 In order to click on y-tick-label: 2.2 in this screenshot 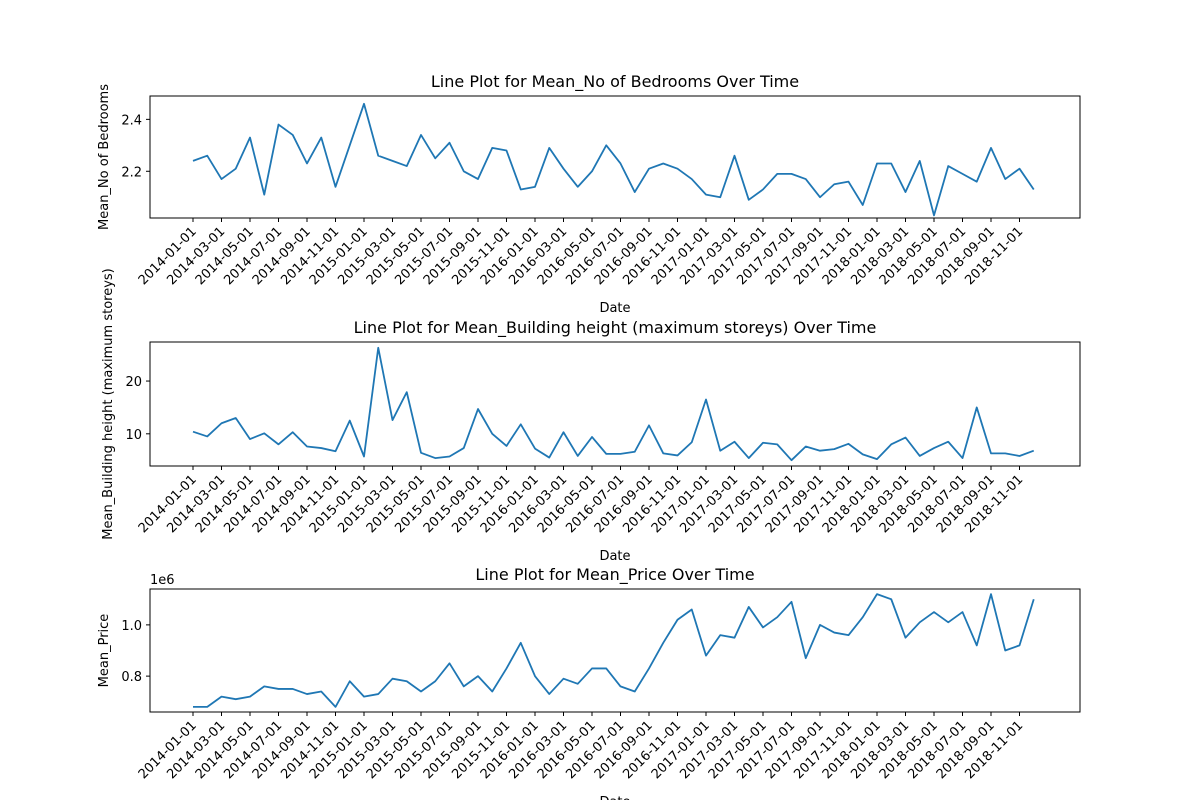, I will do `click(131, 172)`.